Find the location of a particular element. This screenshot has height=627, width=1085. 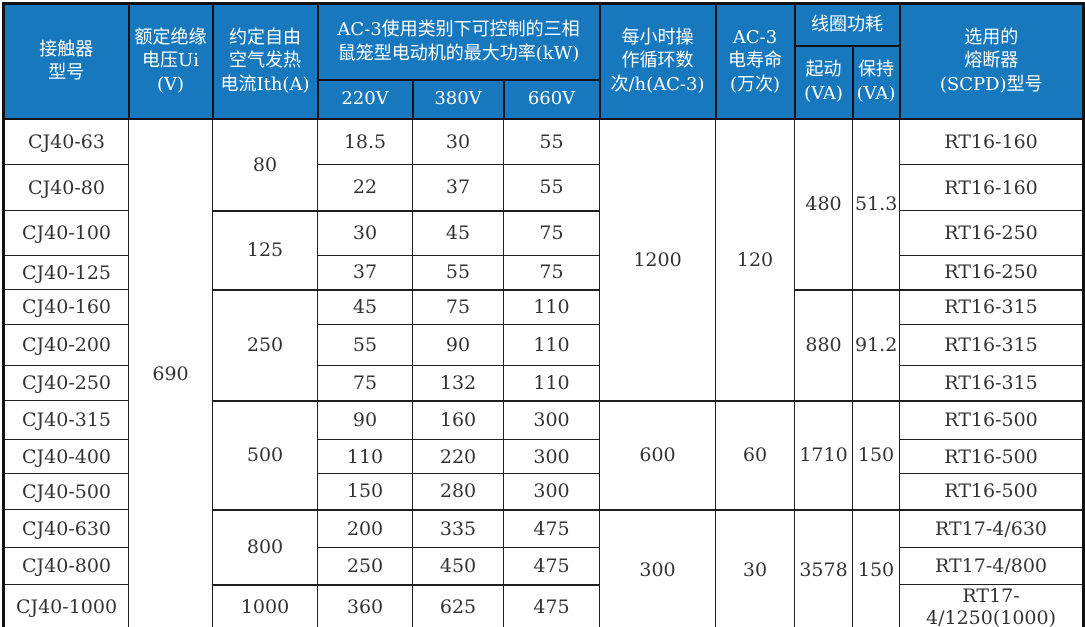

table-row: CJ40-500 150 280 300 RT16-500 is located at coordinates (543, 491).